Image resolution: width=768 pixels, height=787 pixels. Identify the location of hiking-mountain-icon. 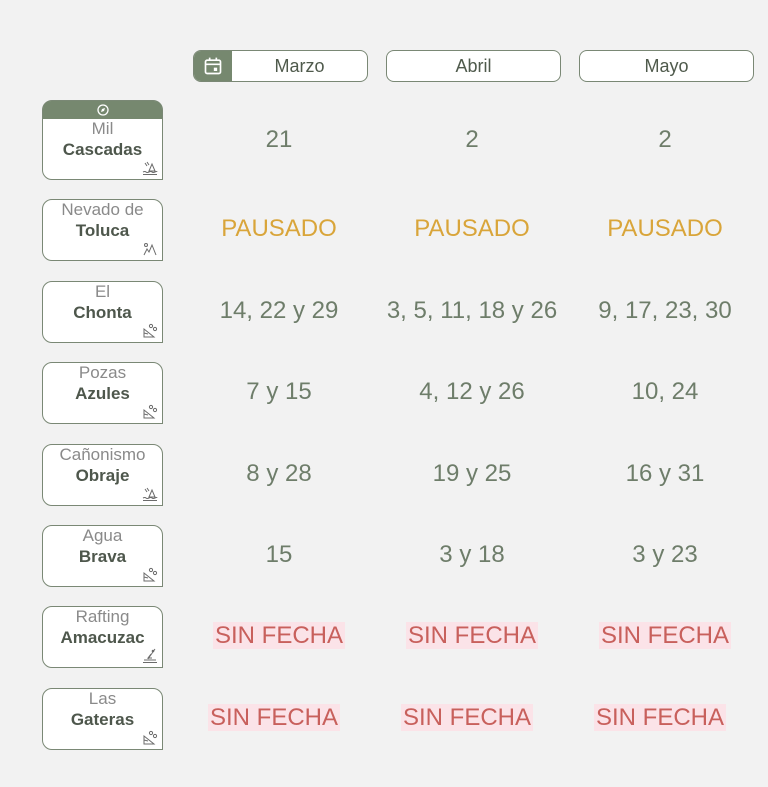
(150, 249).